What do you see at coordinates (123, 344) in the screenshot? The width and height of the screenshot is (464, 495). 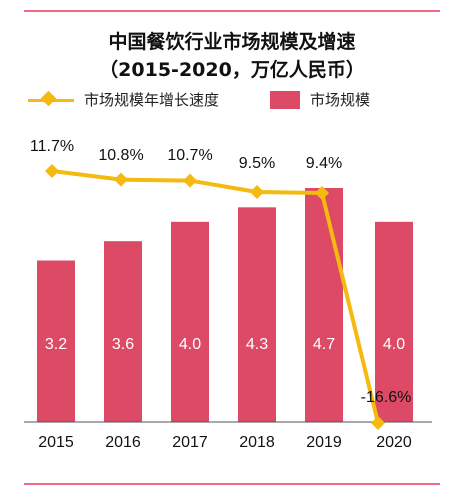 I see `bar-value-label-2016: 3.6` at bounding box center [123, 344].